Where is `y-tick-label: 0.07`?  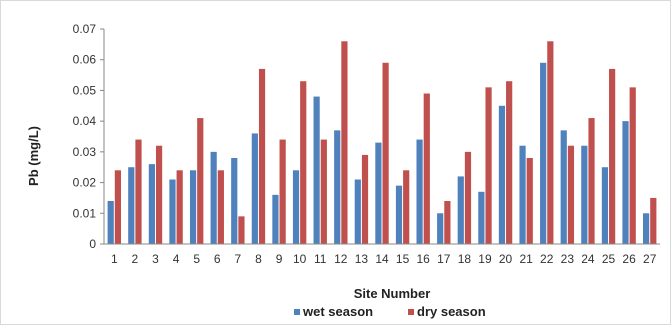
y-tick-label: 0.07 is located at coordinates (85, 29).